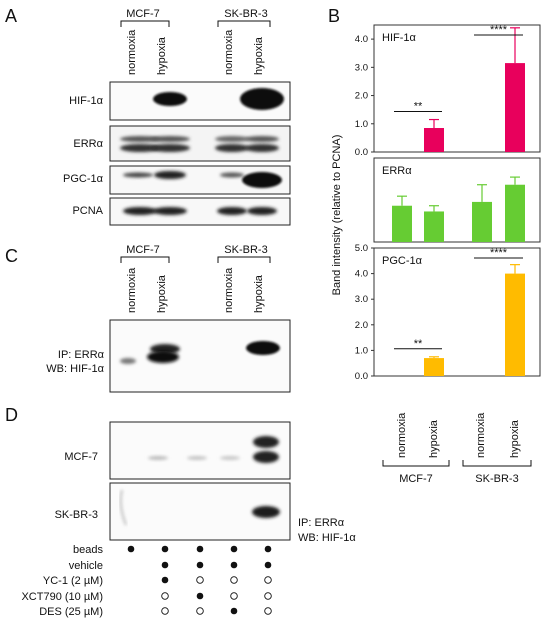 Image resolution: width=550 pixels, height=625 pixels. What do you see at coordinates (361, 248) in the screenshot?
I see `y-tick-label: 5.0` at bounding box center [361, 248].